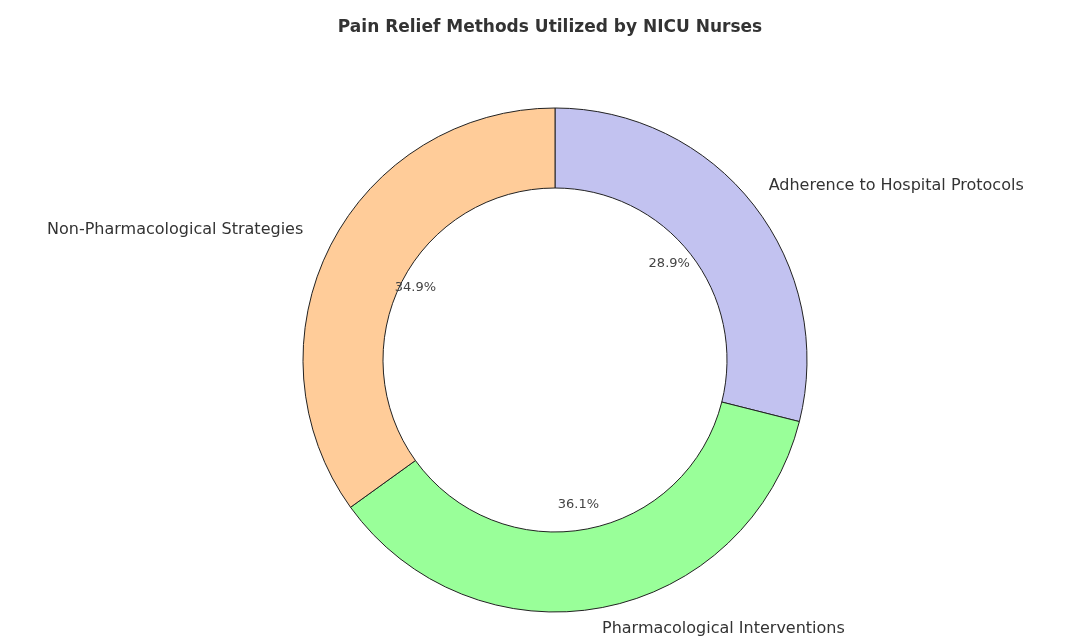 This screenshot has width=1069, height=643. What do you see at coordinates (175, 229) in the screenshot?
I see `slice-label: Non-Pharmacological Strategies` at bounding box center [175, 229].